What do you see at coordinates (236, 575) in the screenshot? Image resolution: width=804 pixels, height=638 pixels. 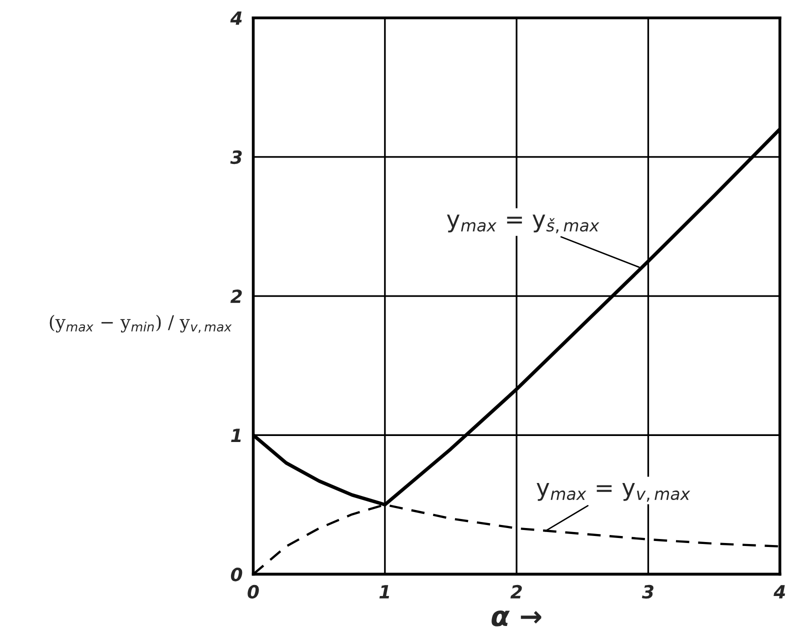 I see `y-tick-label: 0` at bounding box center [236, 575].